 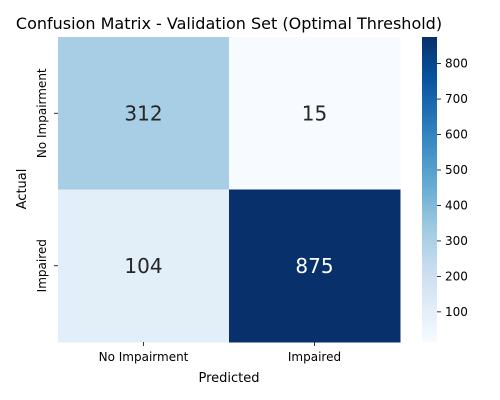 I want to click on colorbar-tick-label: 400, so click(x=456, y=205).